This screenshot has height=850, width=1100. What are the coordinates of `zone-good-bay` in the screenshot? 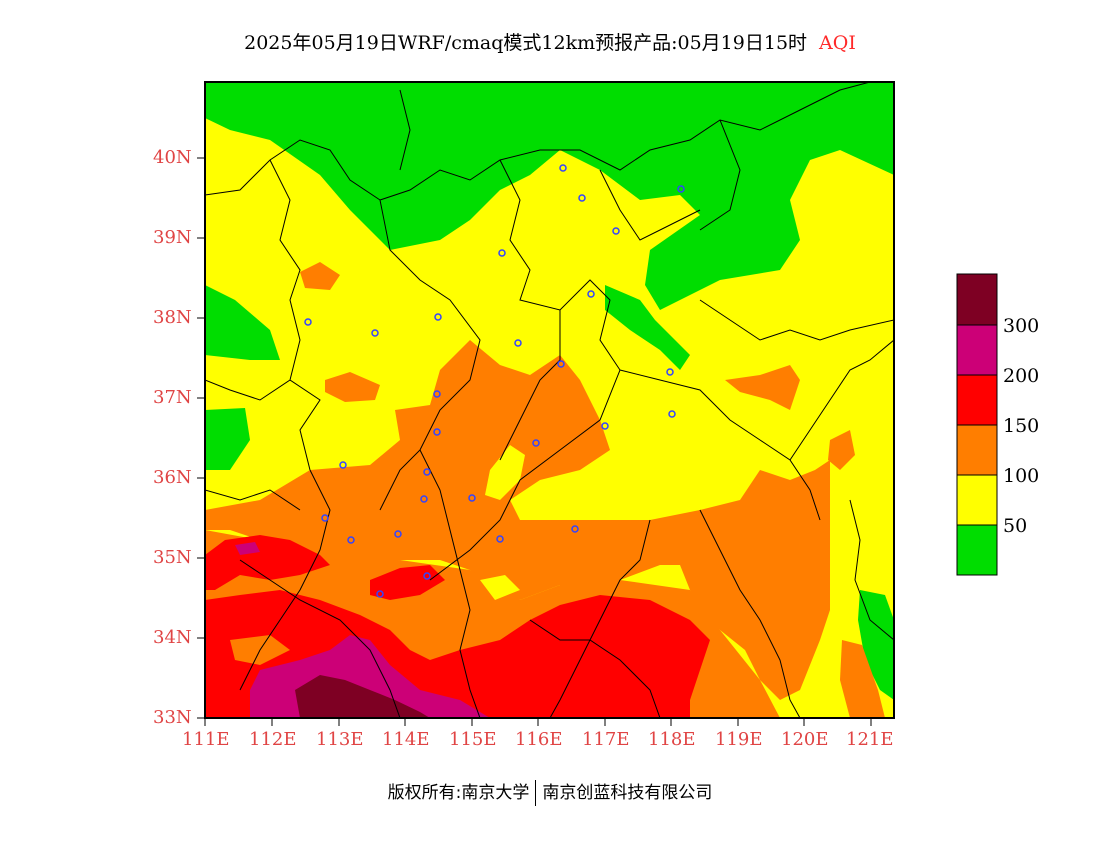 It's located at (647, 327).